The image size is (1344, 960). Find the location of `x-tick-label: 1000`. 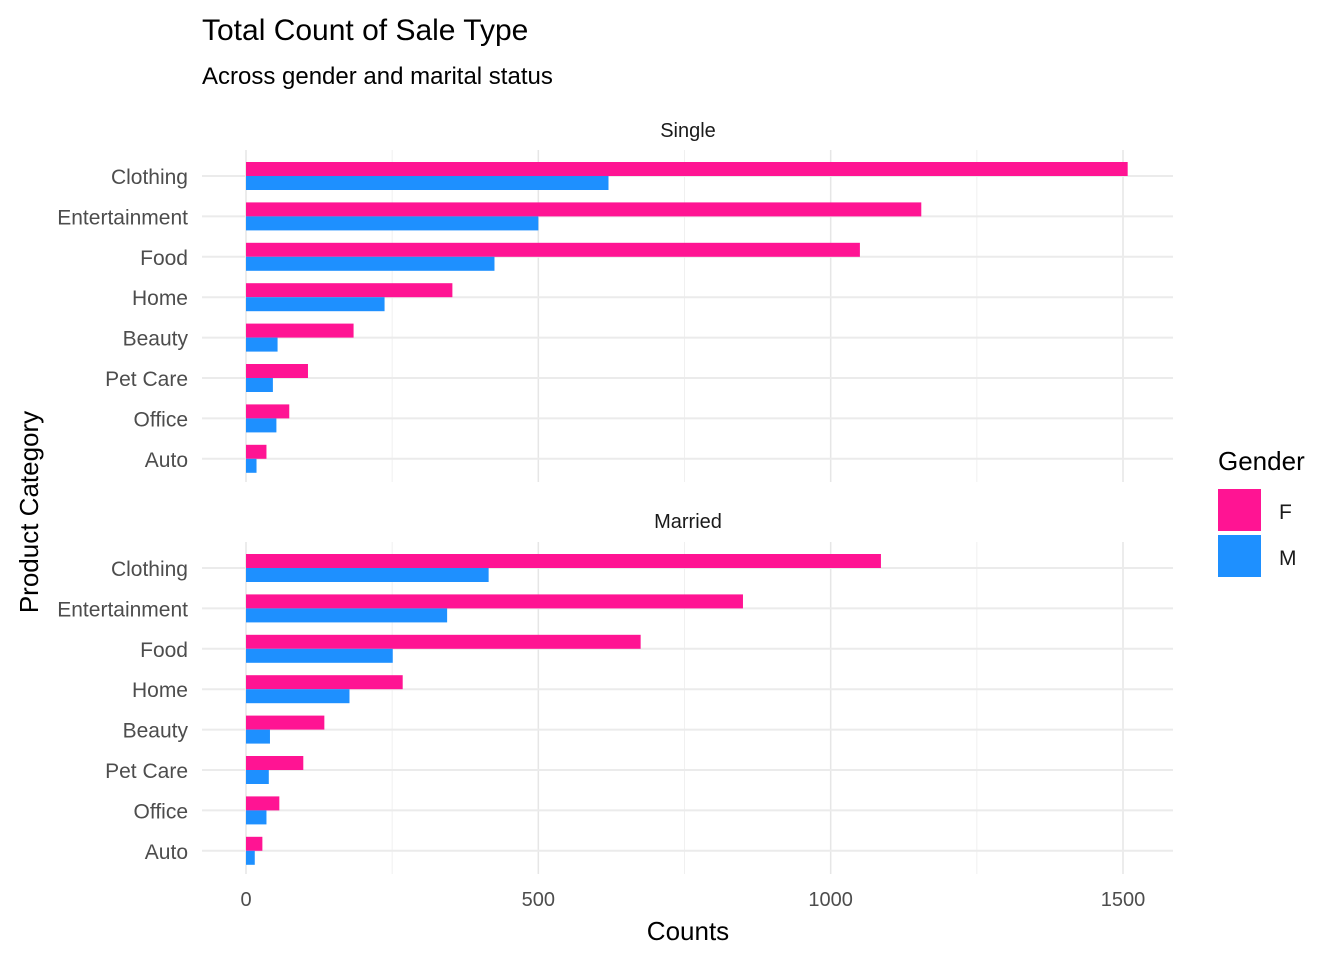

x-tick-label: 1000 is located at coordinates (830, 900).